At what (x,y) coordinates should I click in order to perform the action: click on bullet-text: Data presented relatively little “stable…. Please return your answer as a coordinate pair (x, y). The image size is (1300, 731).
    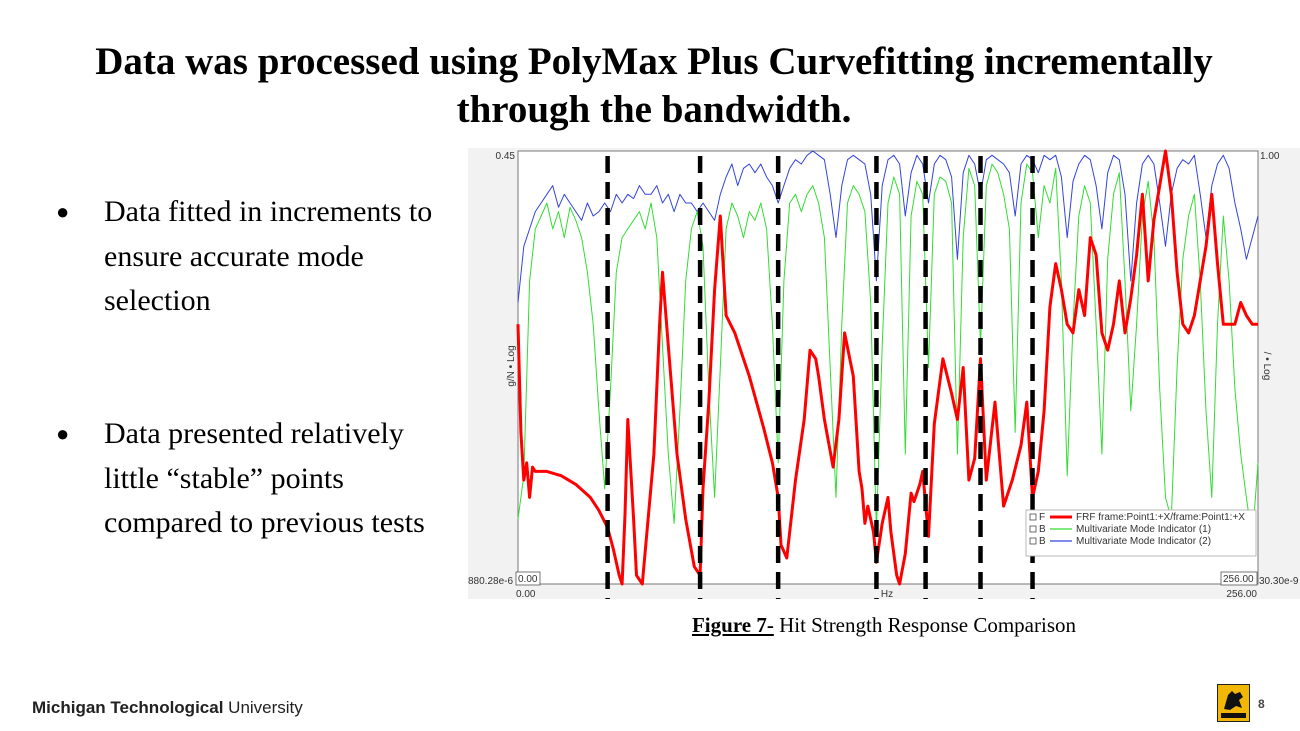
    Looking at the image, I should click on (264, 478).